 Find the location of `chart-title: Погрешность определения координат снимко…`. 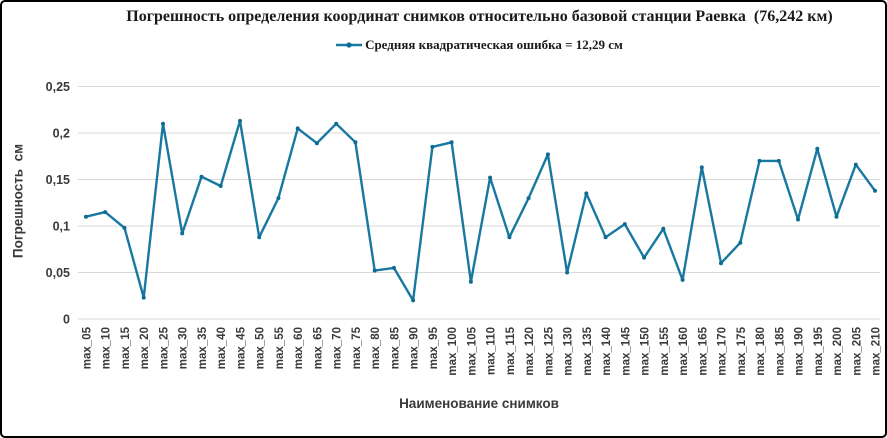

chart-title: Погрешность определения координат снимко… is located at coordinates (479, 16).